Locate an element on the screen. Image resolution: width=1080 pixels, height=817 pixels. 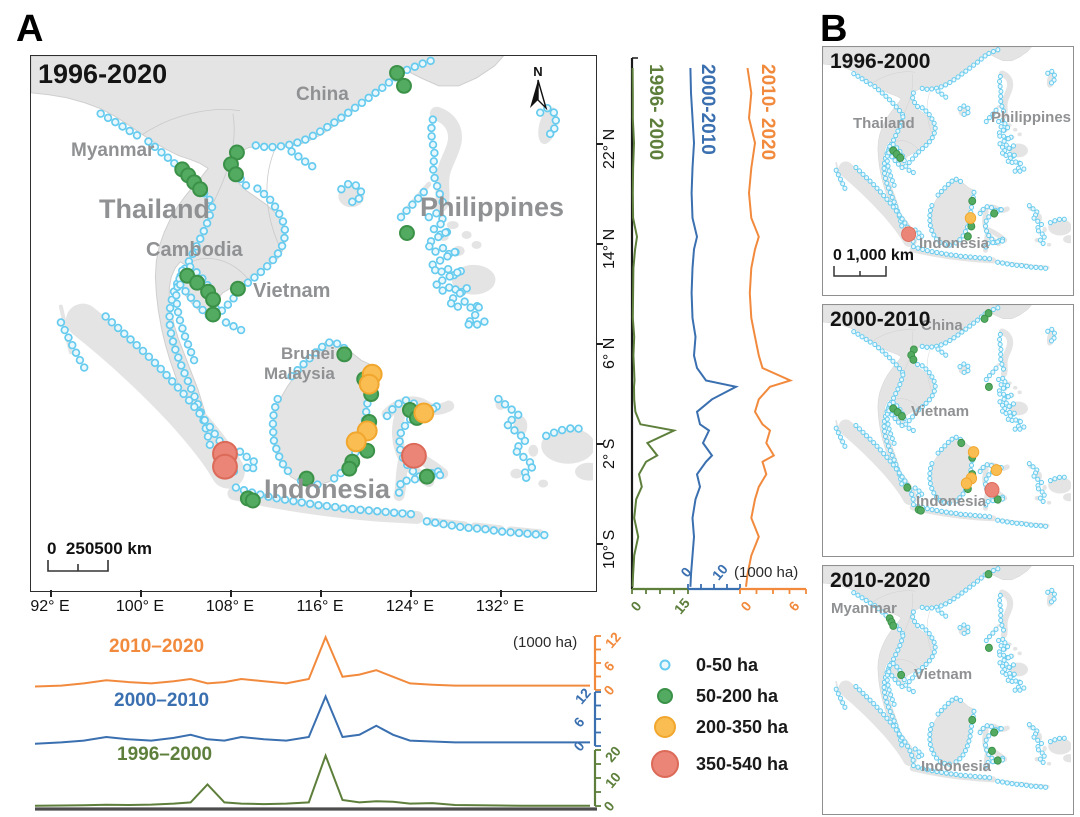
b-map-2000-2010: 2000-2010 China Vietnam Indonesia is located at coordinates (948, 430).